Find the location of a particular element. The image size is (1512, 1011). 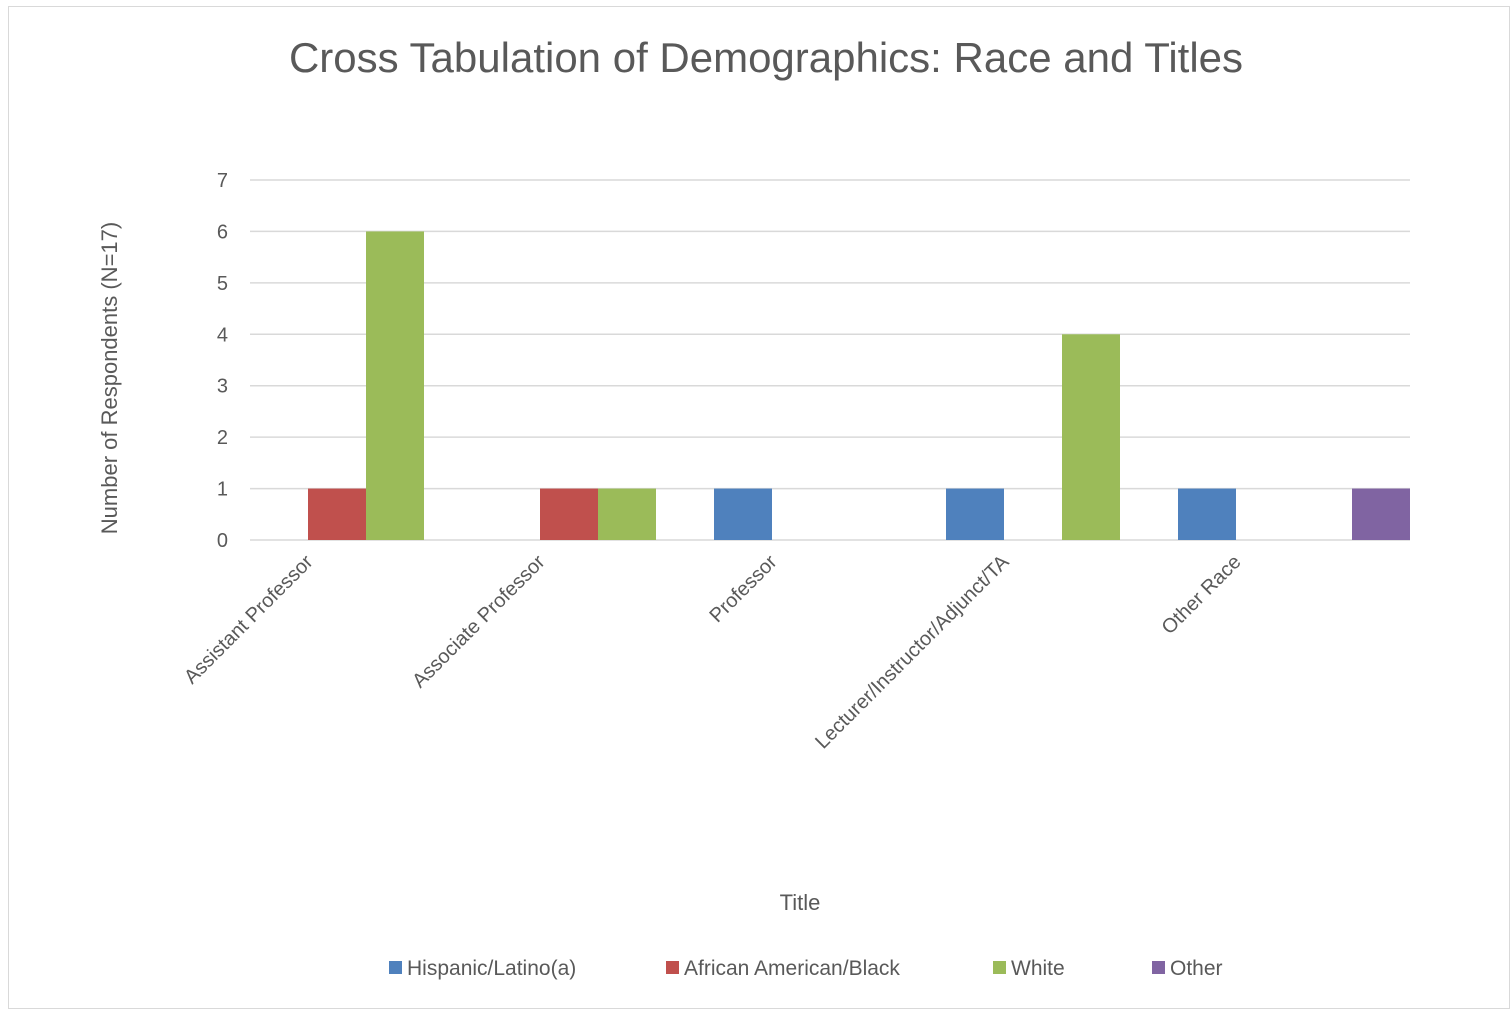

legend-item: African American/Black is located at coordinates (783, 968).